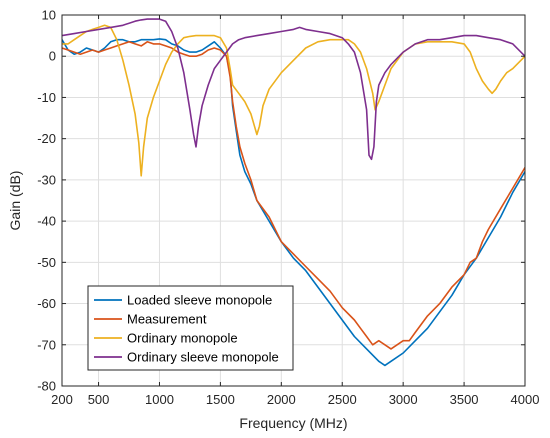 The height and width of the screenshot is (438, 550). Describe the element at coordinates (52, 56) in the screenshot. I see `y-tick-label: 0` at that location.